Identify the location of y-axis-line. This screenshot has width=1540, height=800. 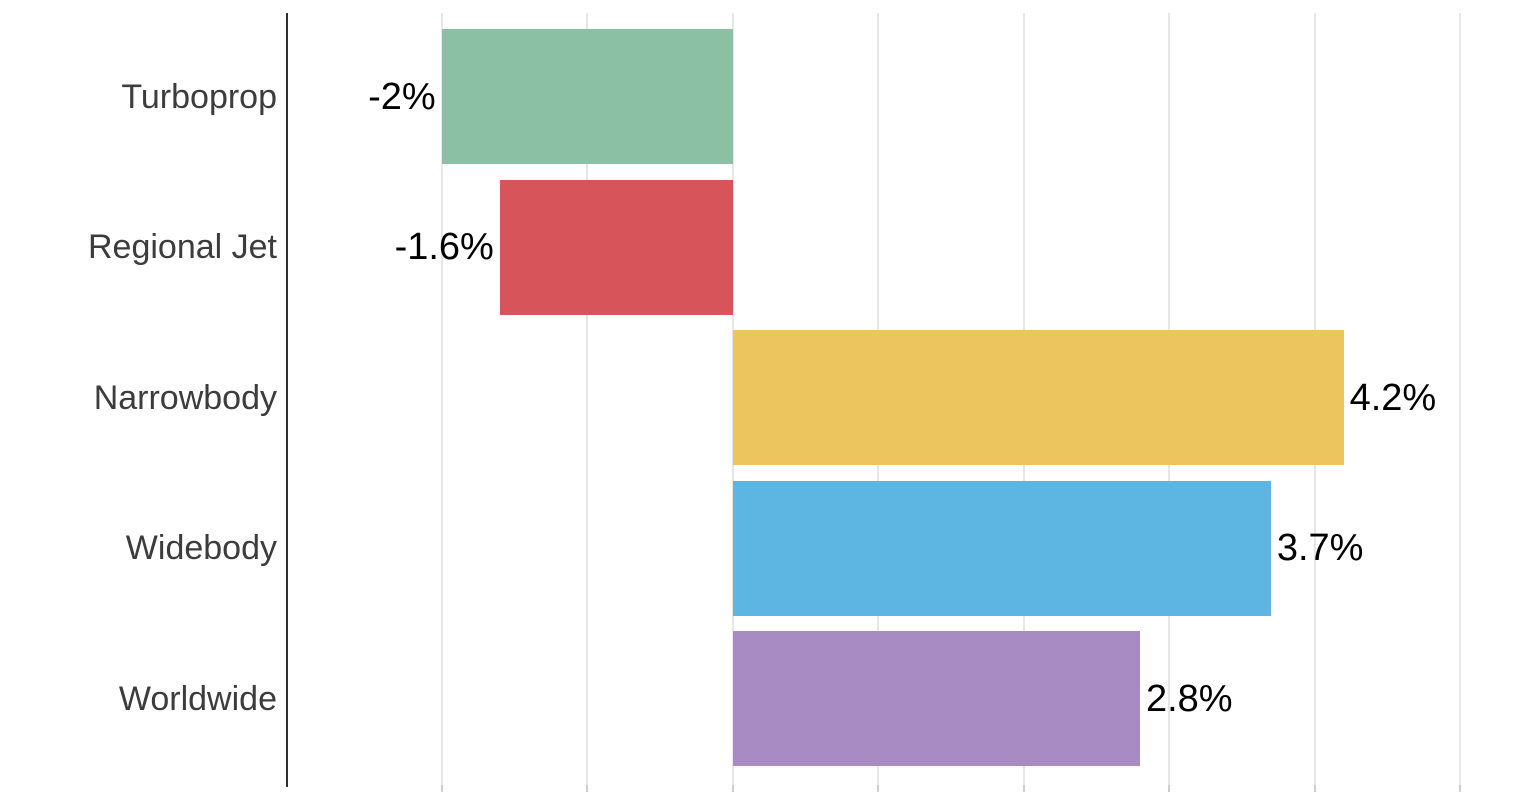
(287, 400).